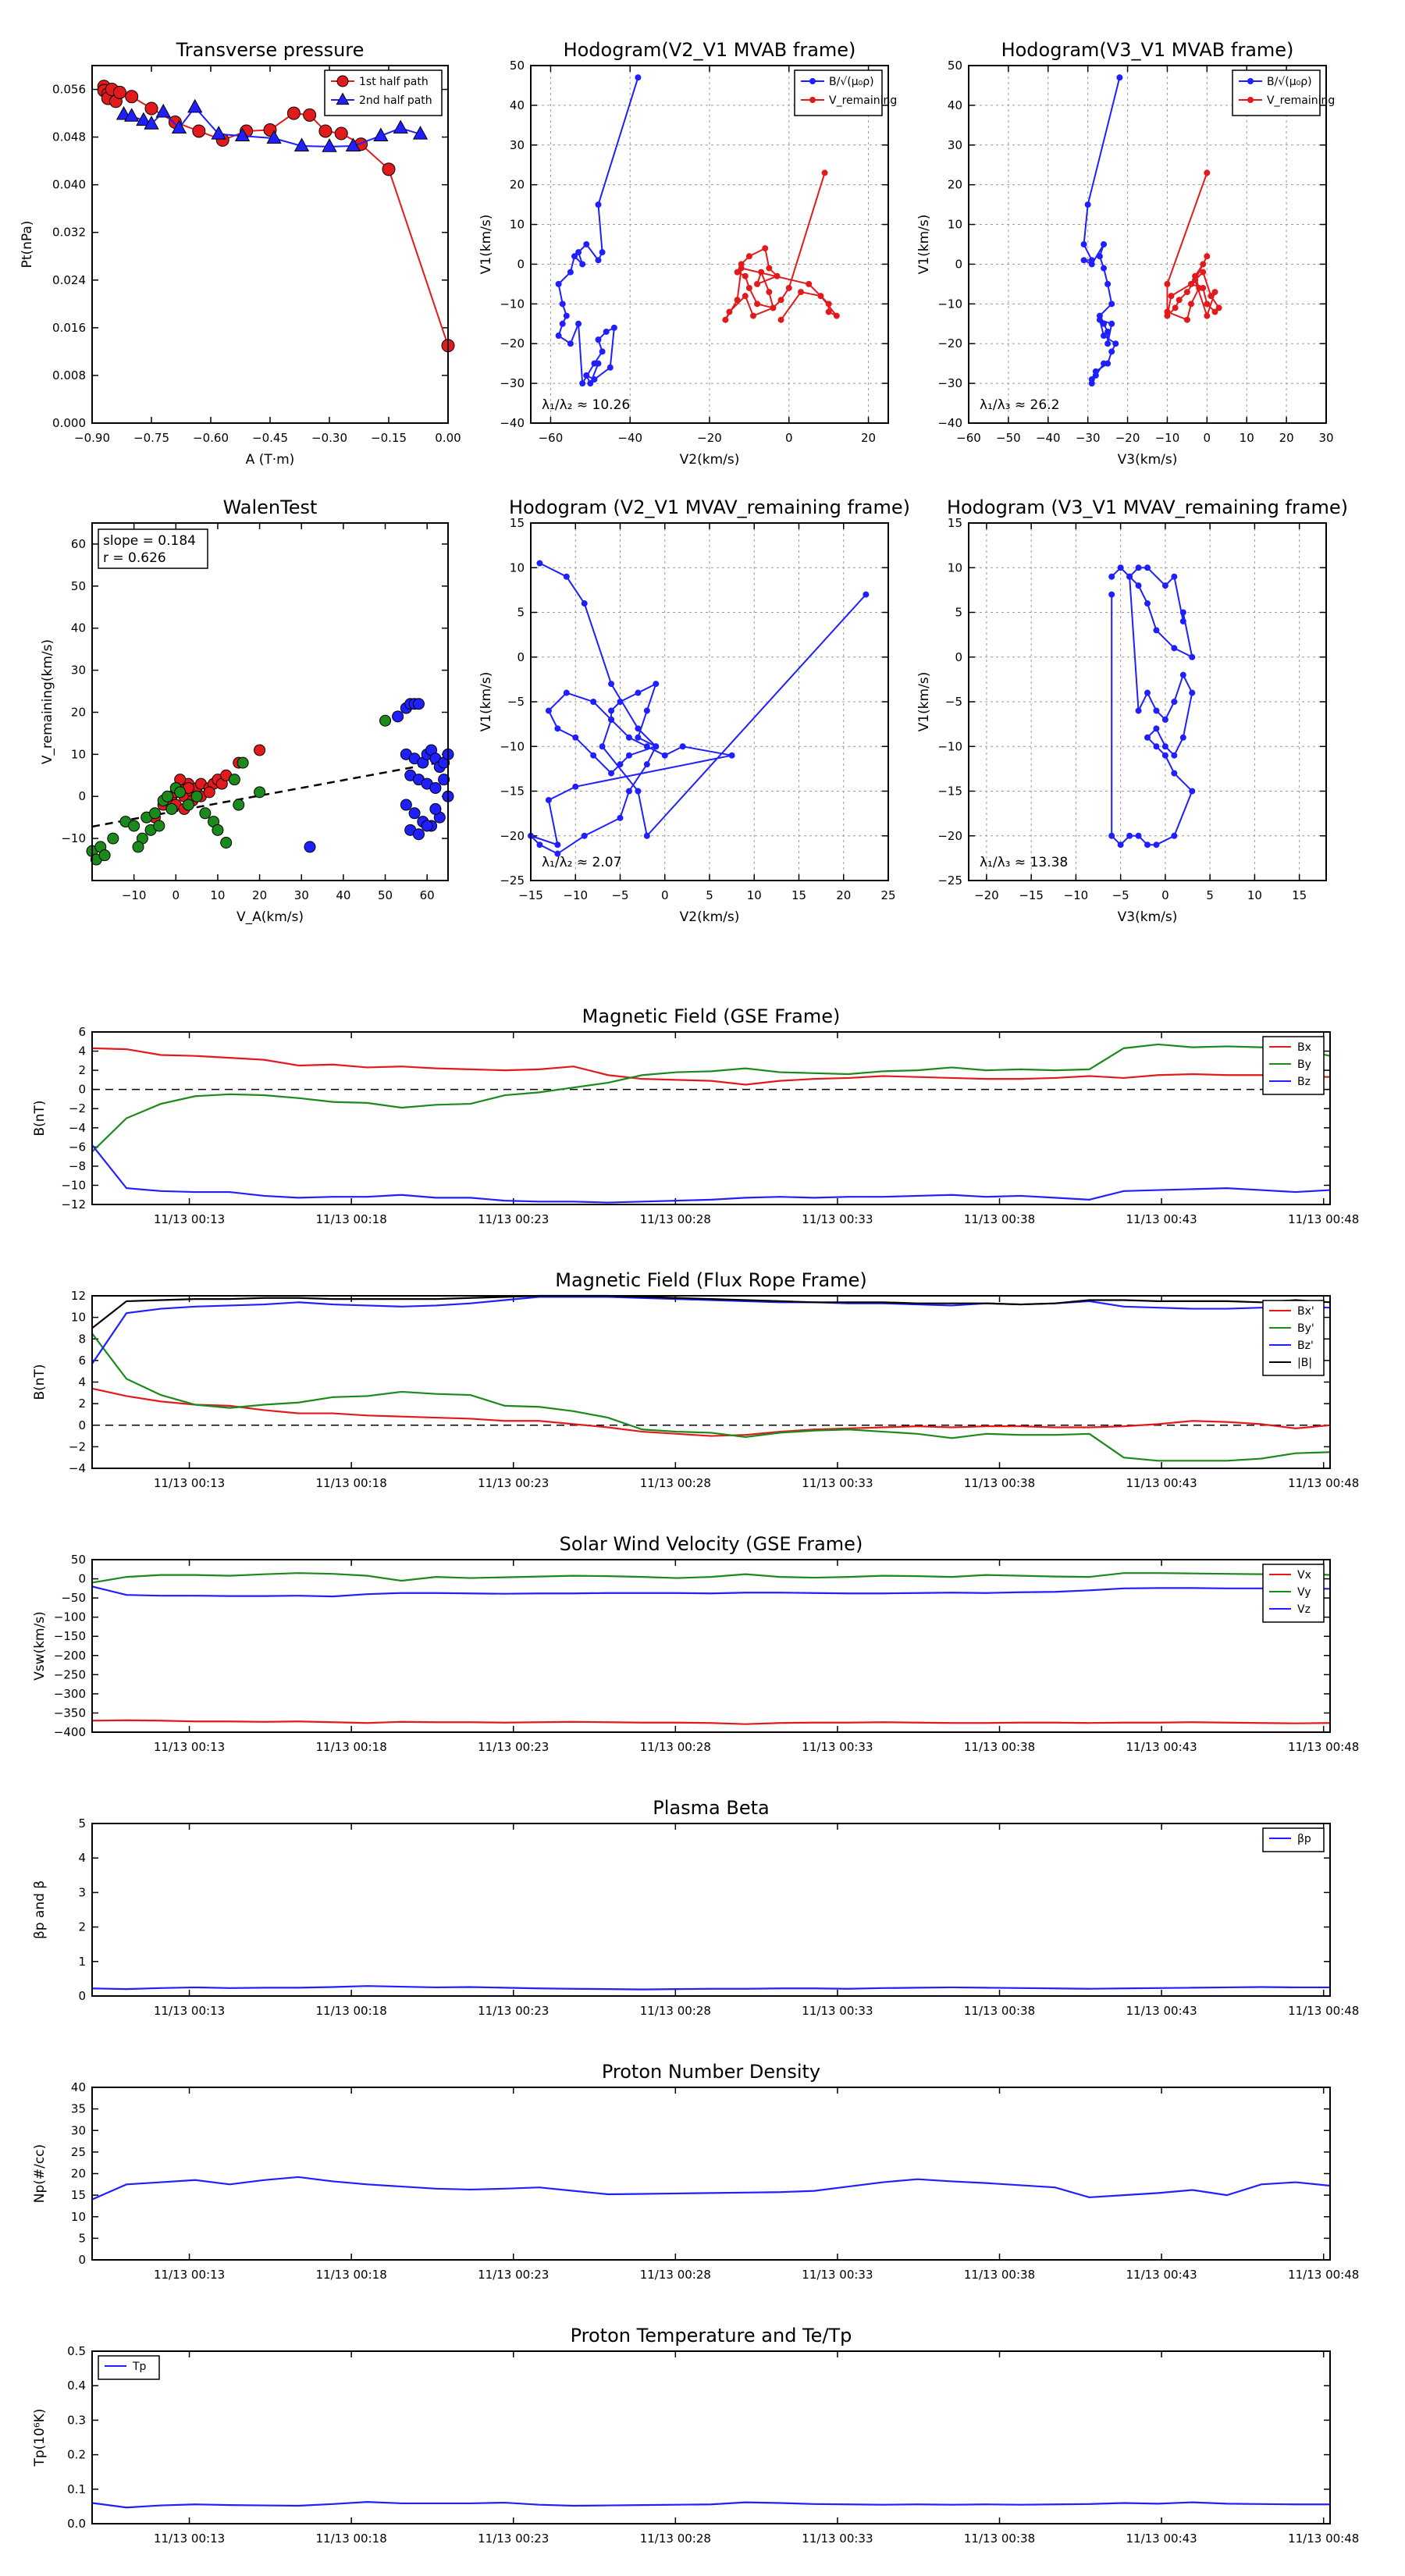  Describe the element at coordinates (711, 1808) in the screenshot. I see `chart-title: Plasma Beta` at that location.